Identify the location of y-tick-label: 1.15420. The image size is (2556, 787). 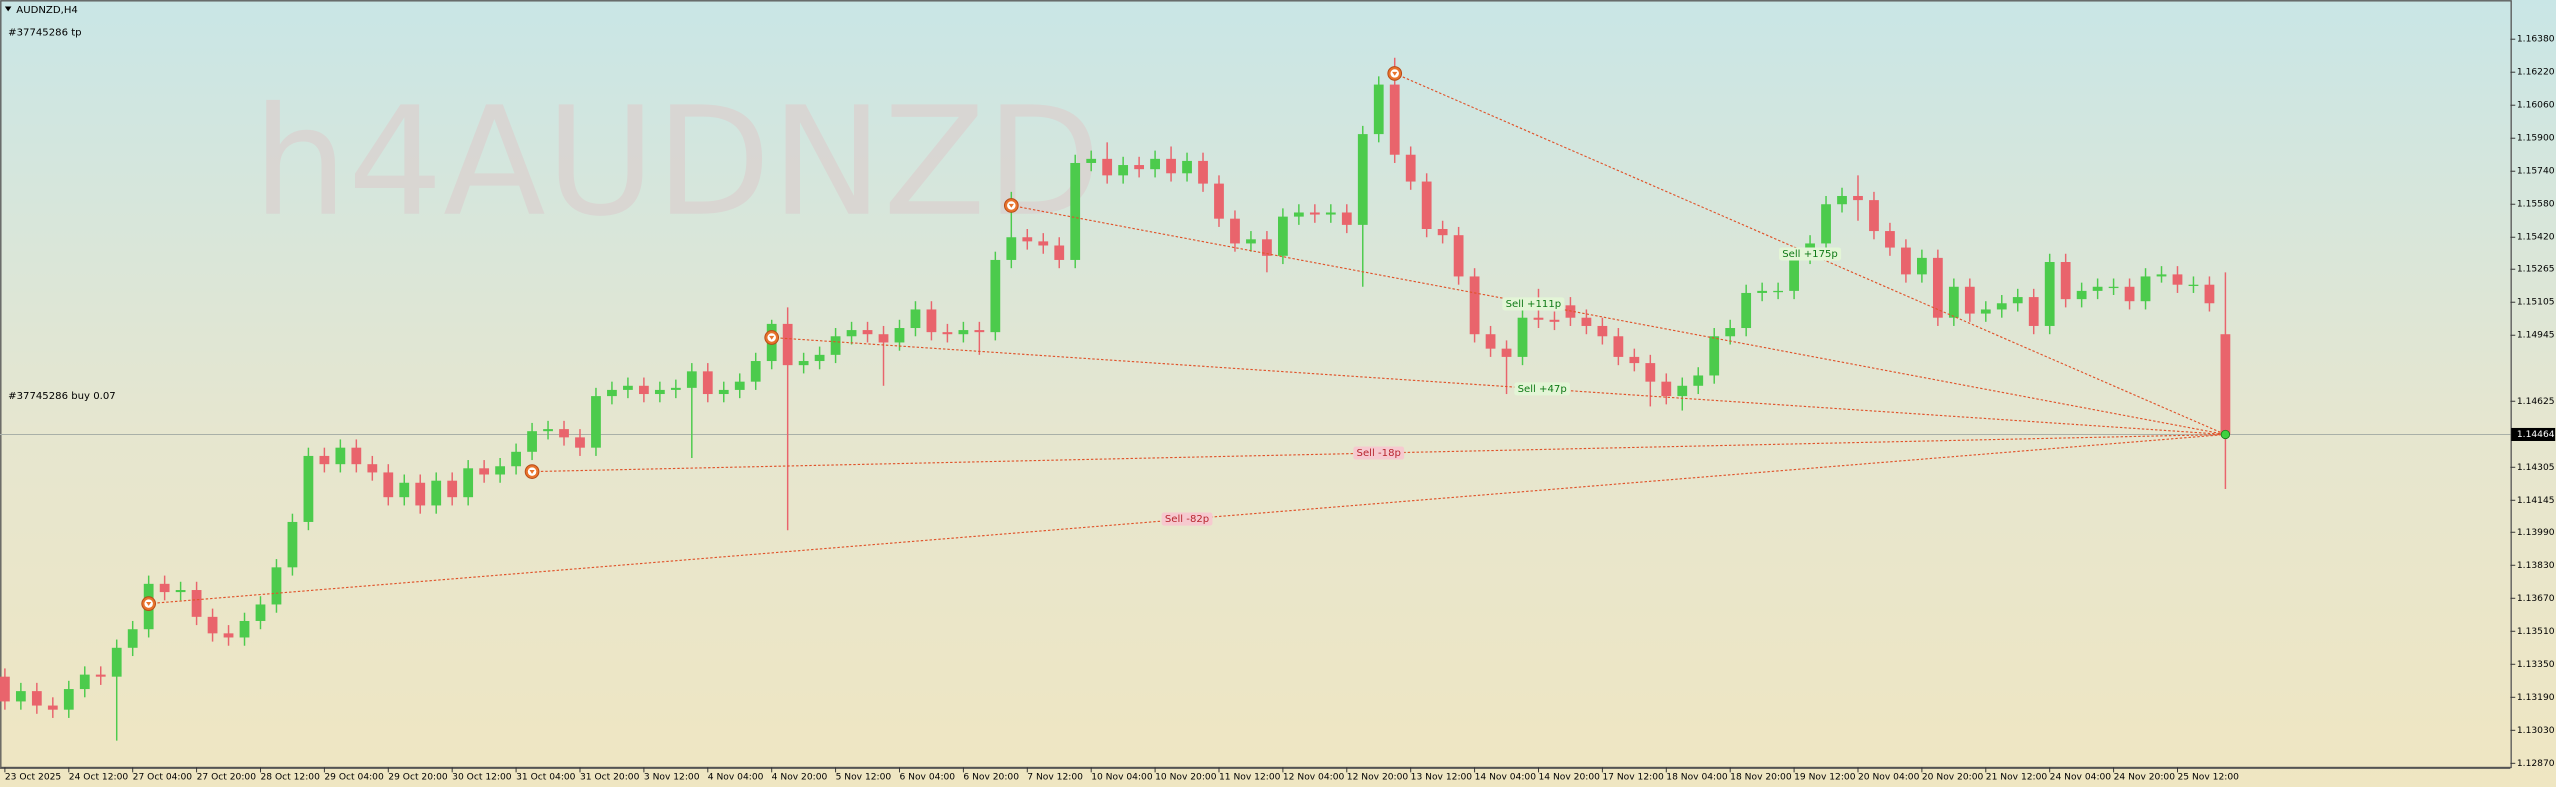
(2536, 238).